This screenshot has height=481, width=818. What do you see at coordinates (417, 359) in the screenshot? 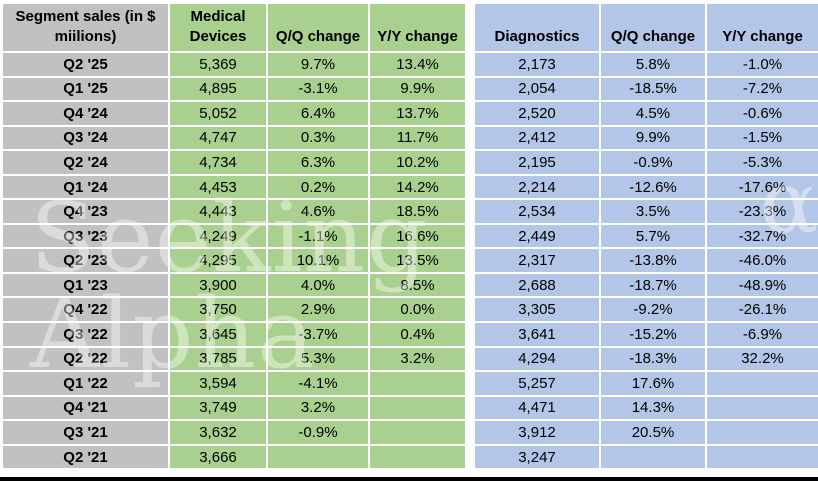
I see `md-yy-cell: 3.2%` at bounding box center [417, 359].